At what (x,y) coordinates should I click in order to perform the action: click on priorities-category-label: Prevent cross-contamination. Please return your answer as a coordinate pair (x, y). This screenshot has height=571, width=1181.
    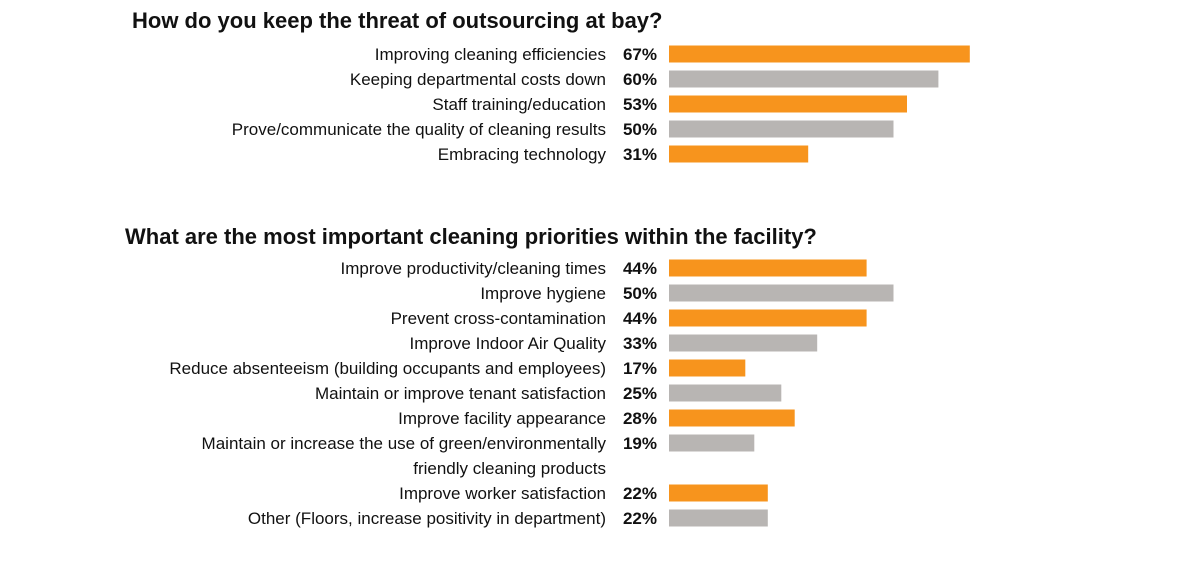
    Looking at the image, I should click on (498, 318).